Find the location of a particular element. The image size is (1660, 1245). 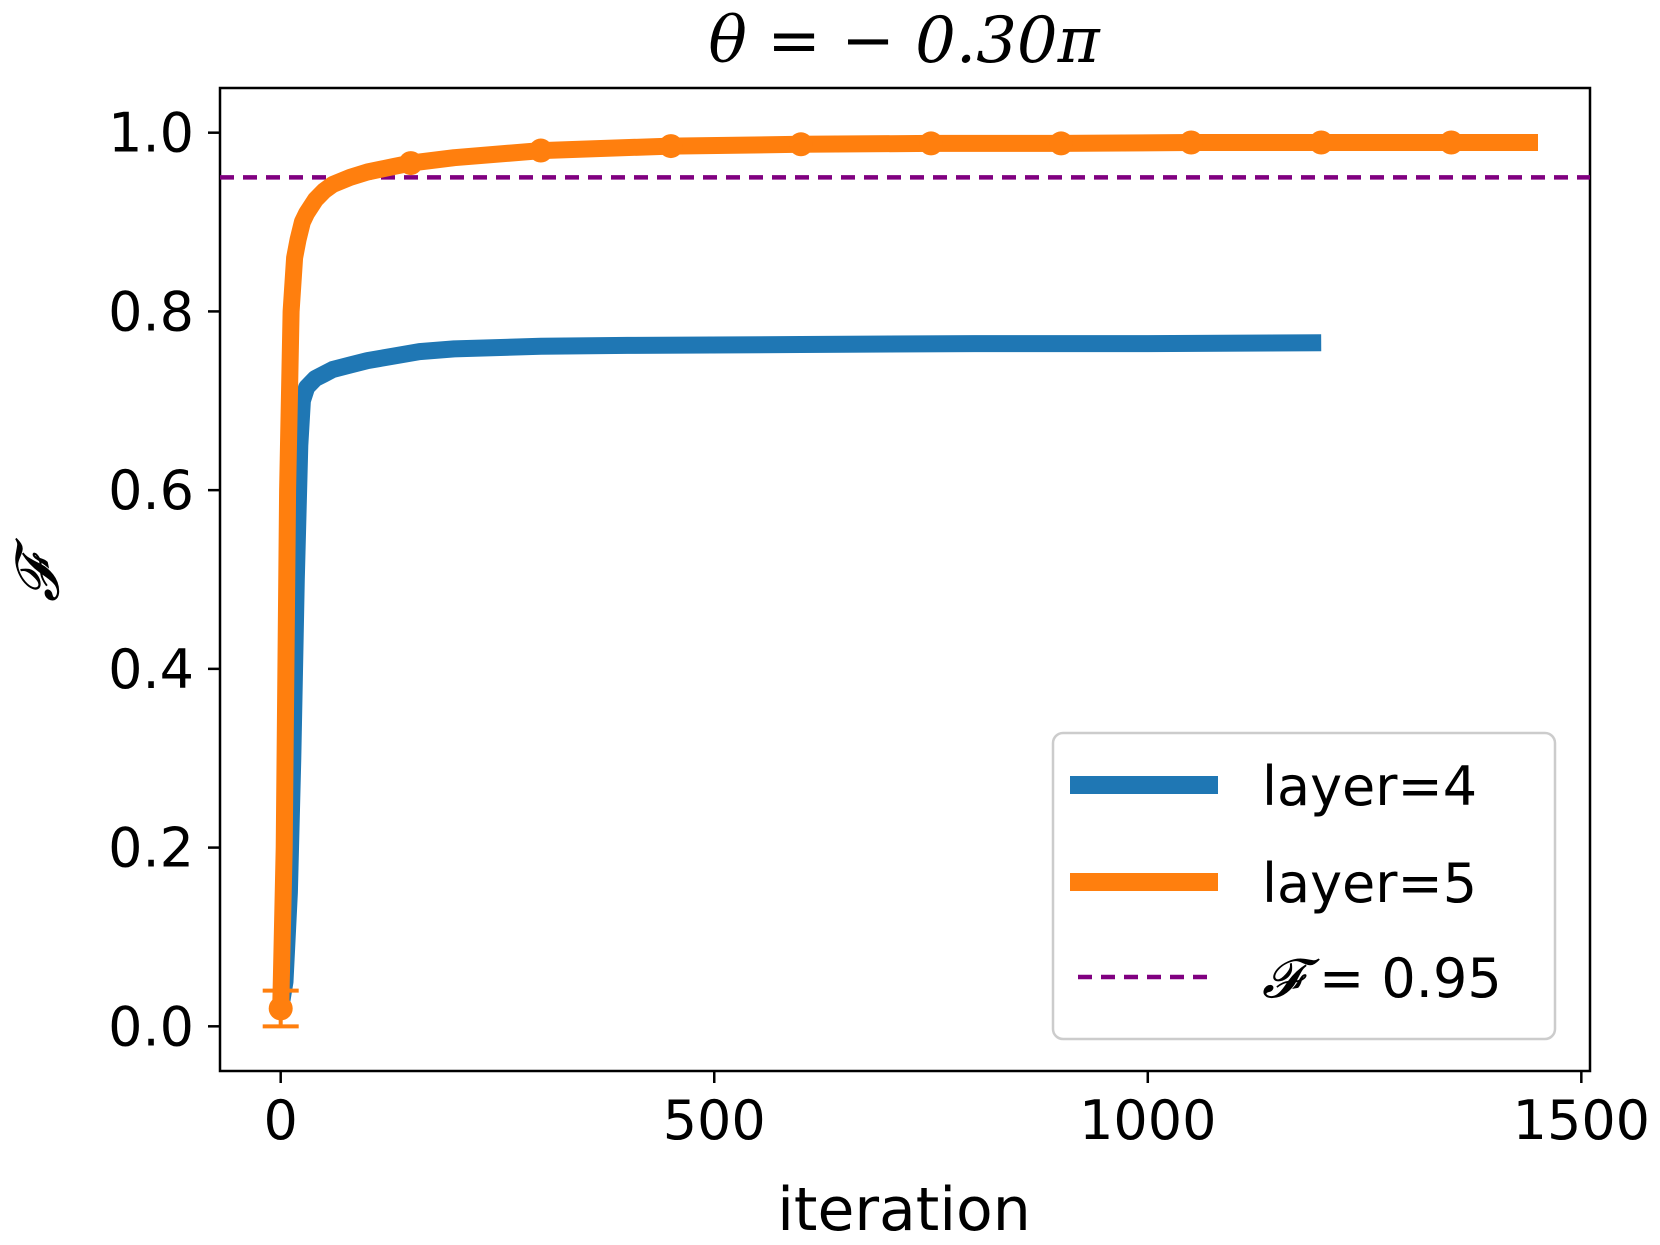

y-tick-label: 0.0 is located at coordinates (151, 1026).